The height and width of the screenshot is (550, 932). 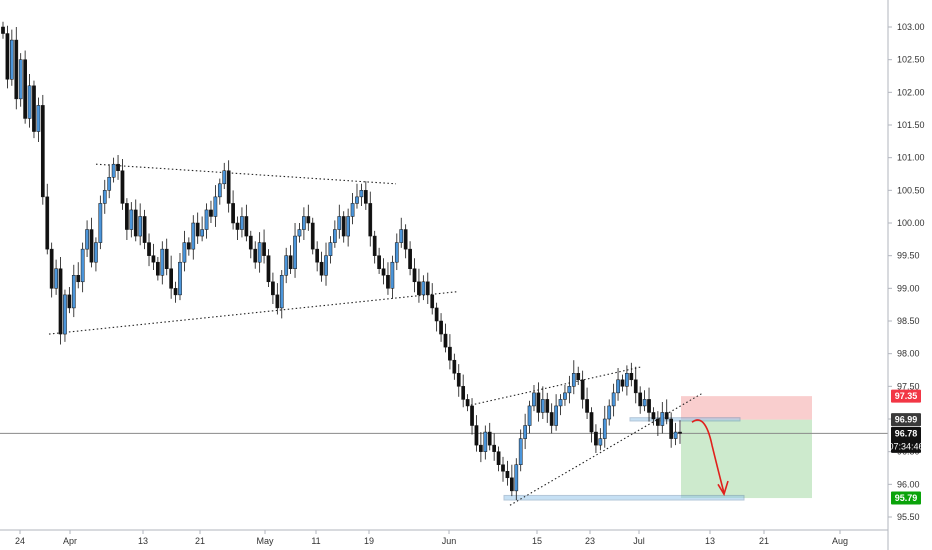 What do you see at coordinates (685, 419) in the screenshot?
I see `resistance-zone` at bounding box center [685, 419].